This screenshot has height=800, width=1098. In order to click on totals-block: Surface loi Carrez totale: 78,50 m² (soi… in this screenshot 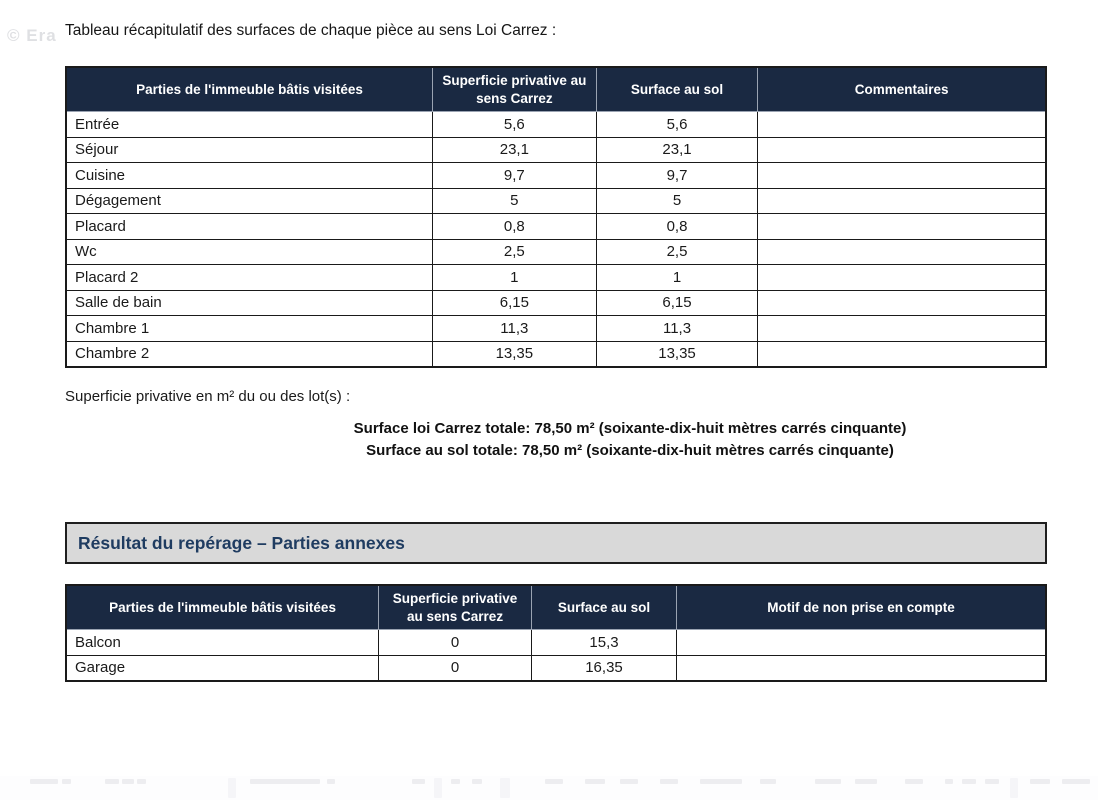, I will do `click(630, 440)`.